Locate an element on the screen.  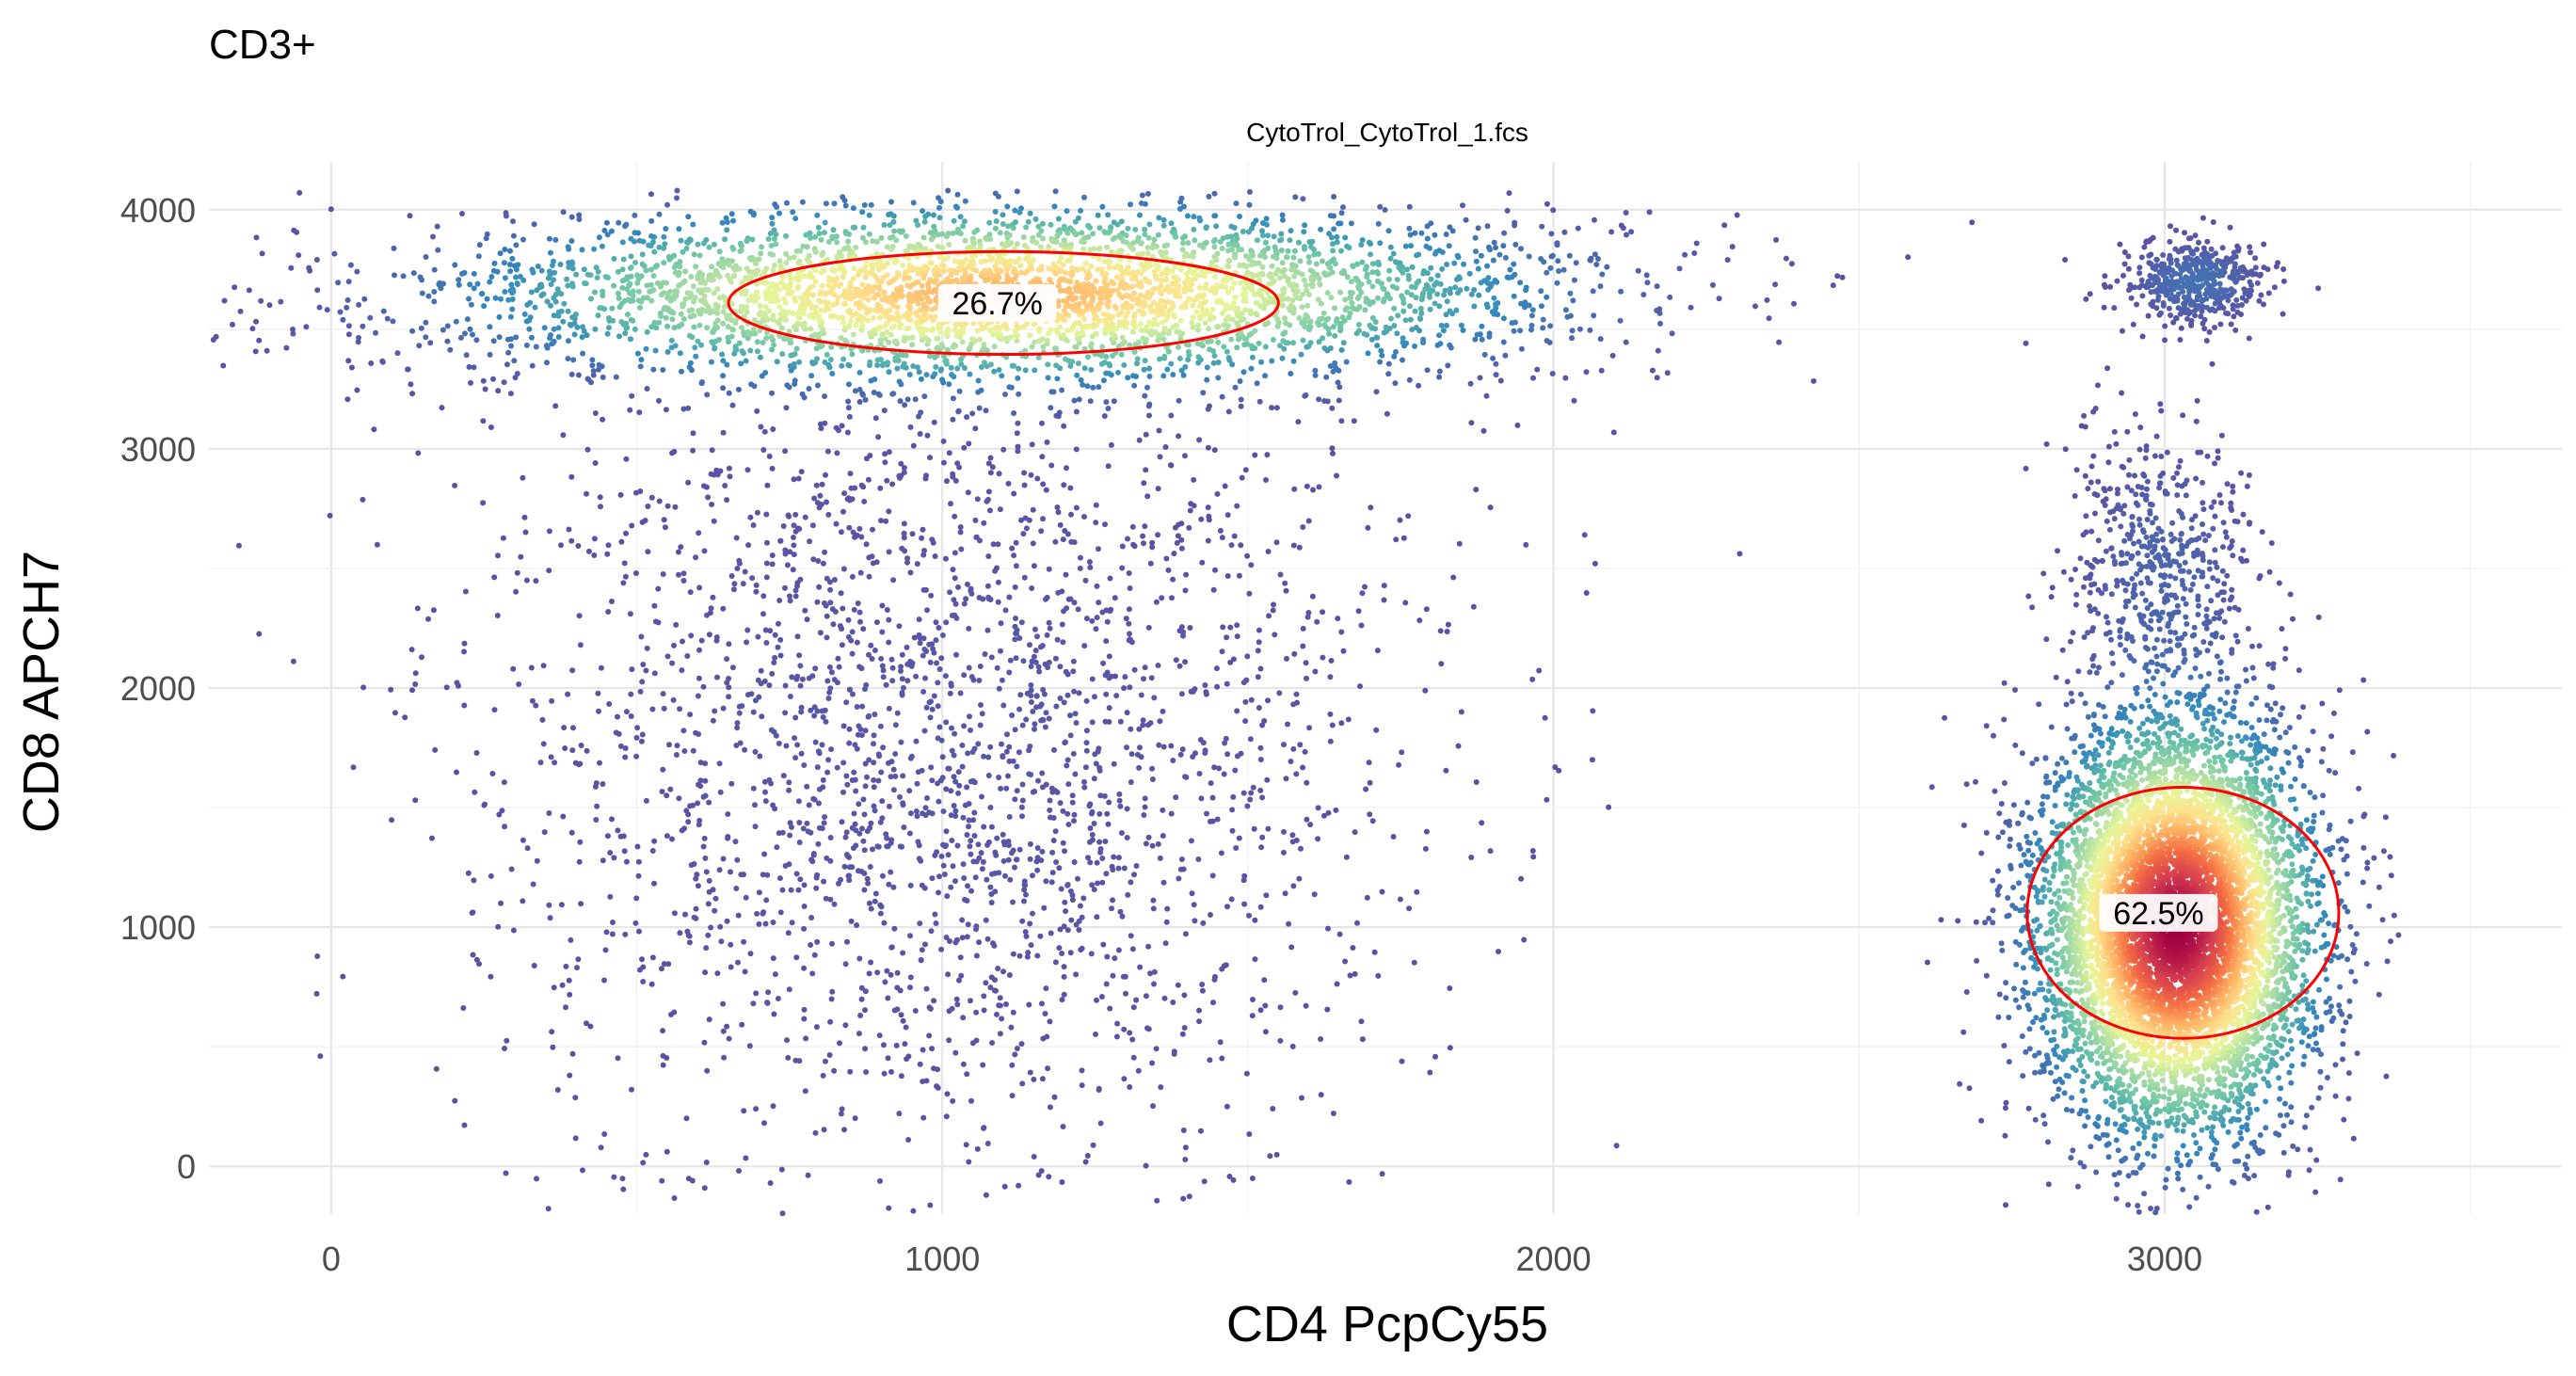
chart-title: CD3+ is located at coordinates (262, 45).